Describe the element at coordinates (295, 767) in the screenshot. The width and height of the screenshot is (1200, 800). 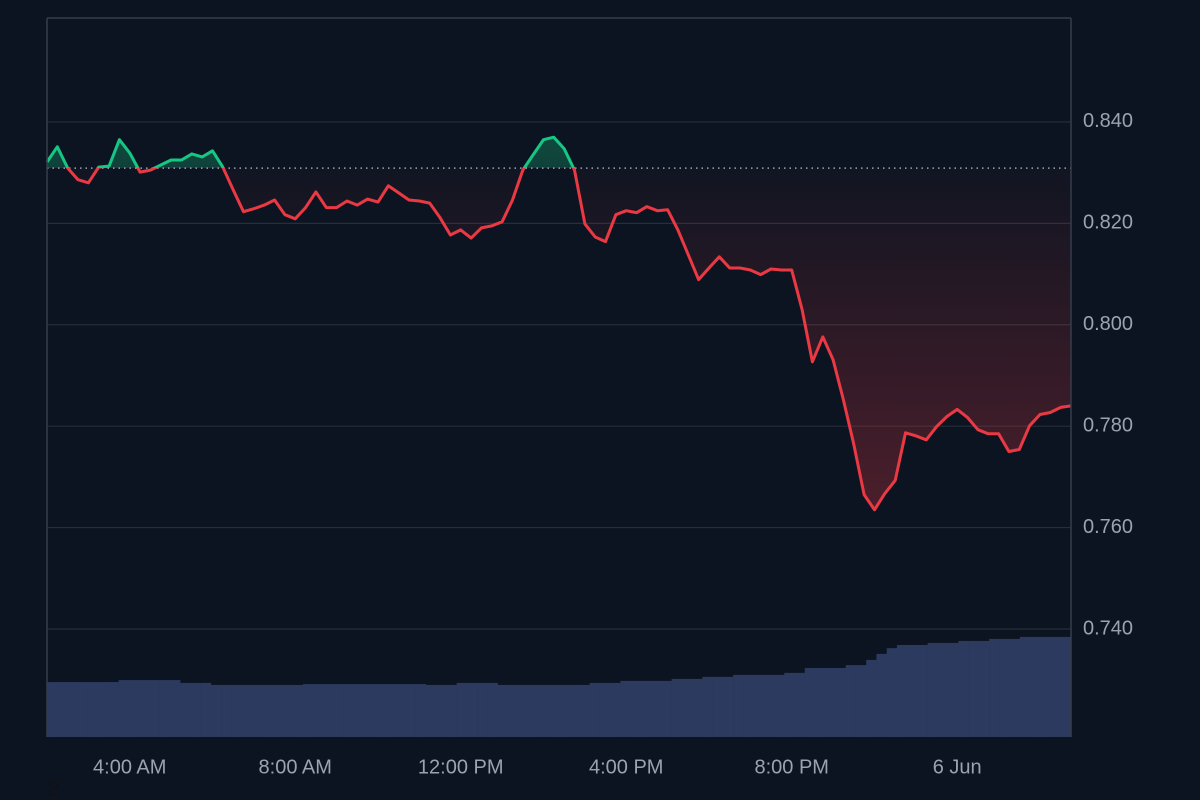
I see `x-tick-label: 8:00 AM` at that location.